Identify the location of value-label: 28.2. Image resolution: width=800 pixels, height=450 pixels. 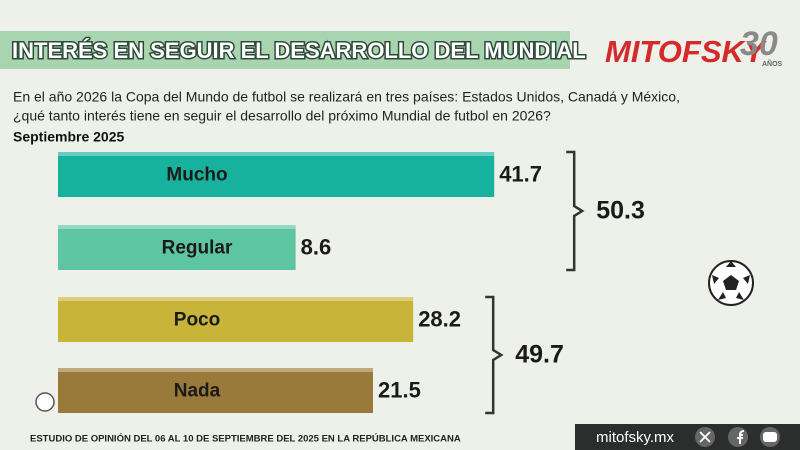
(439, 318).